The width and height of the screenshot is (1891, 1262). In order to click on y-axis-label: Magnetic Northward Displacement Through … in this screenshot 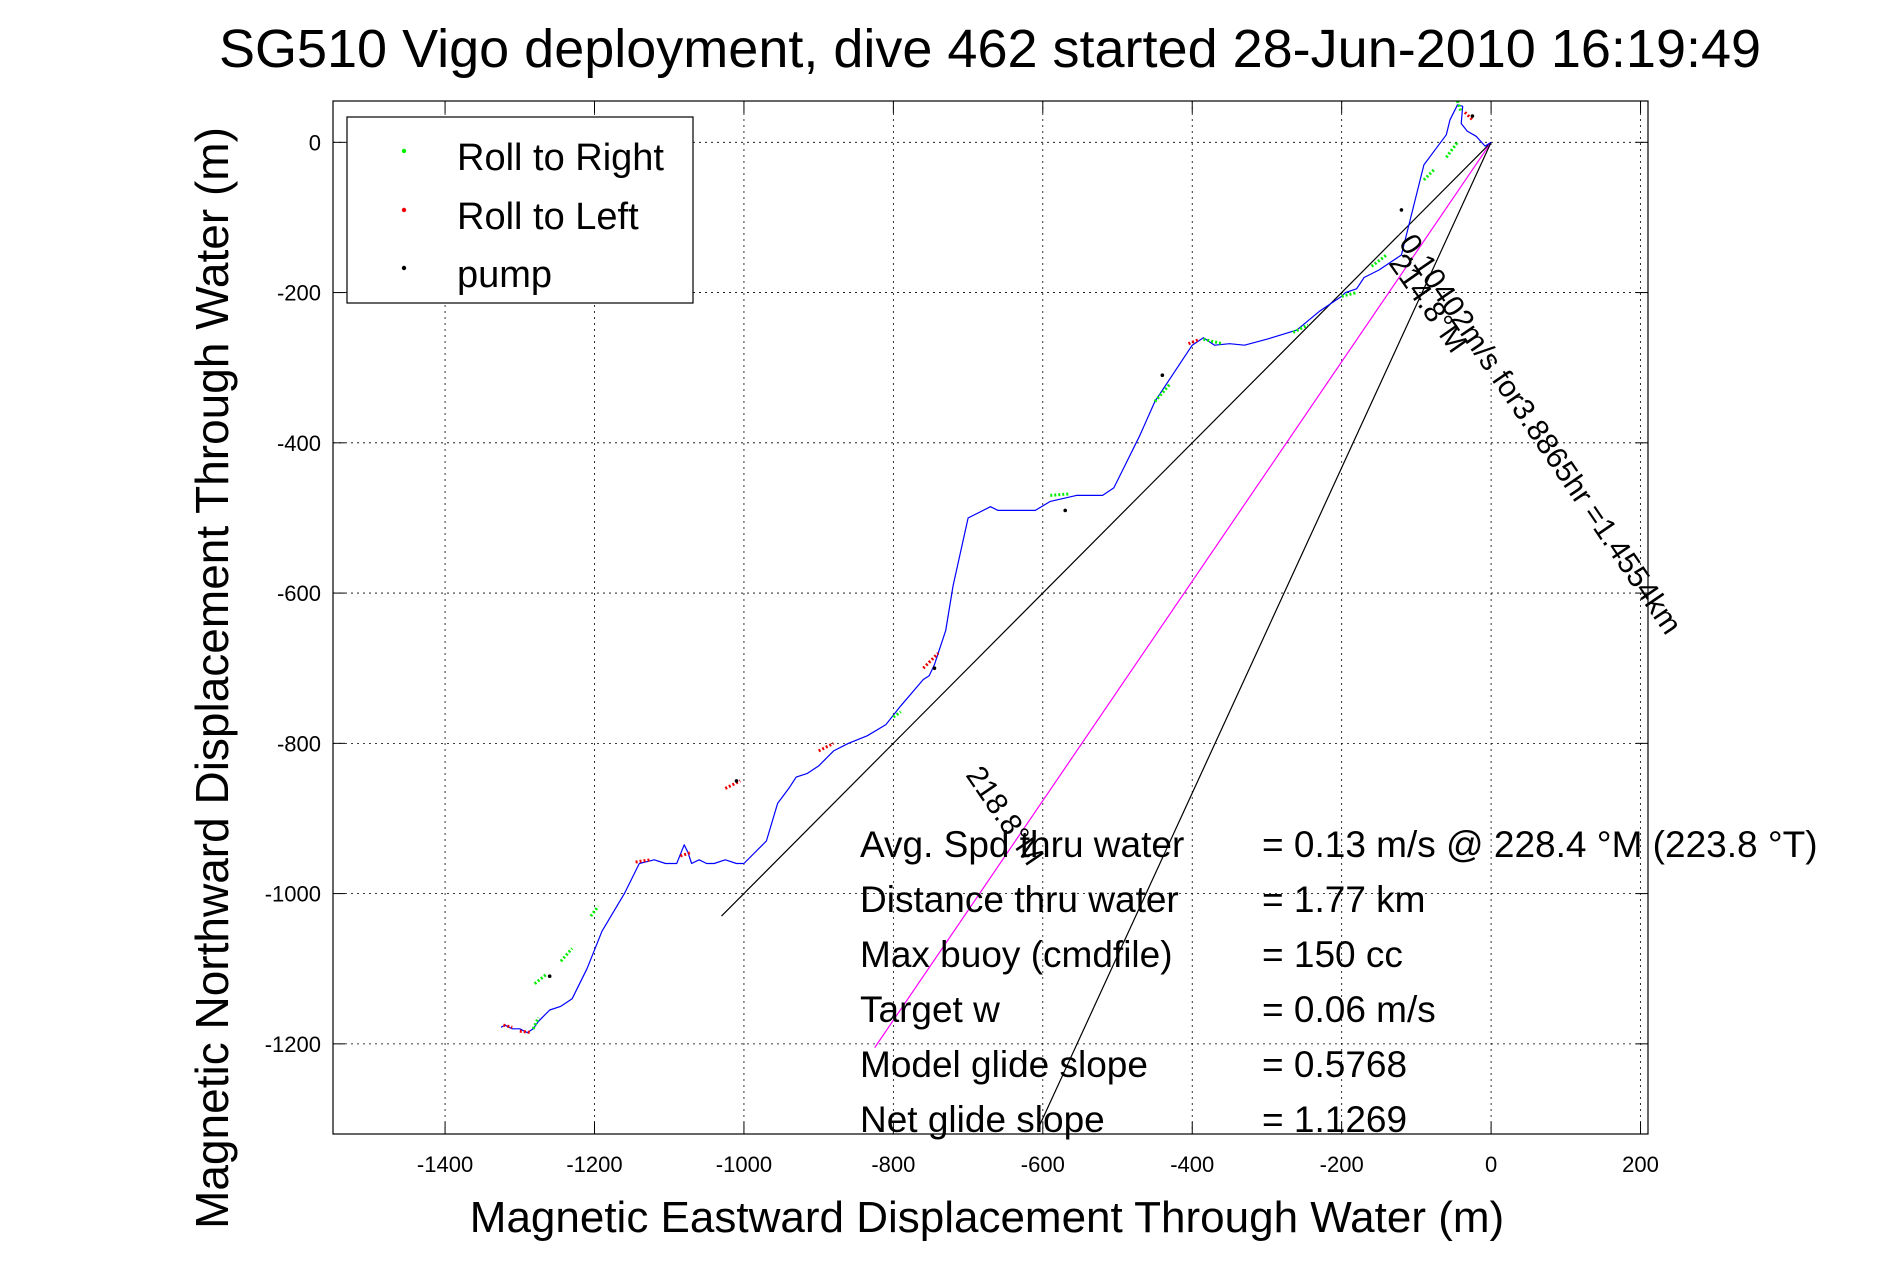, I will do `click(212, 678)`.